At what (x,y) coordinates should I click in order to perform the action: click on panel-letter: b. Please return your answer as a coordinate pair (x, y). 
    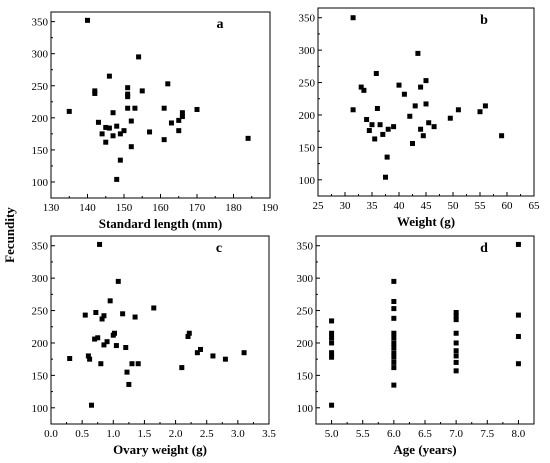
    Looking at the image, I should click on (484, 20).